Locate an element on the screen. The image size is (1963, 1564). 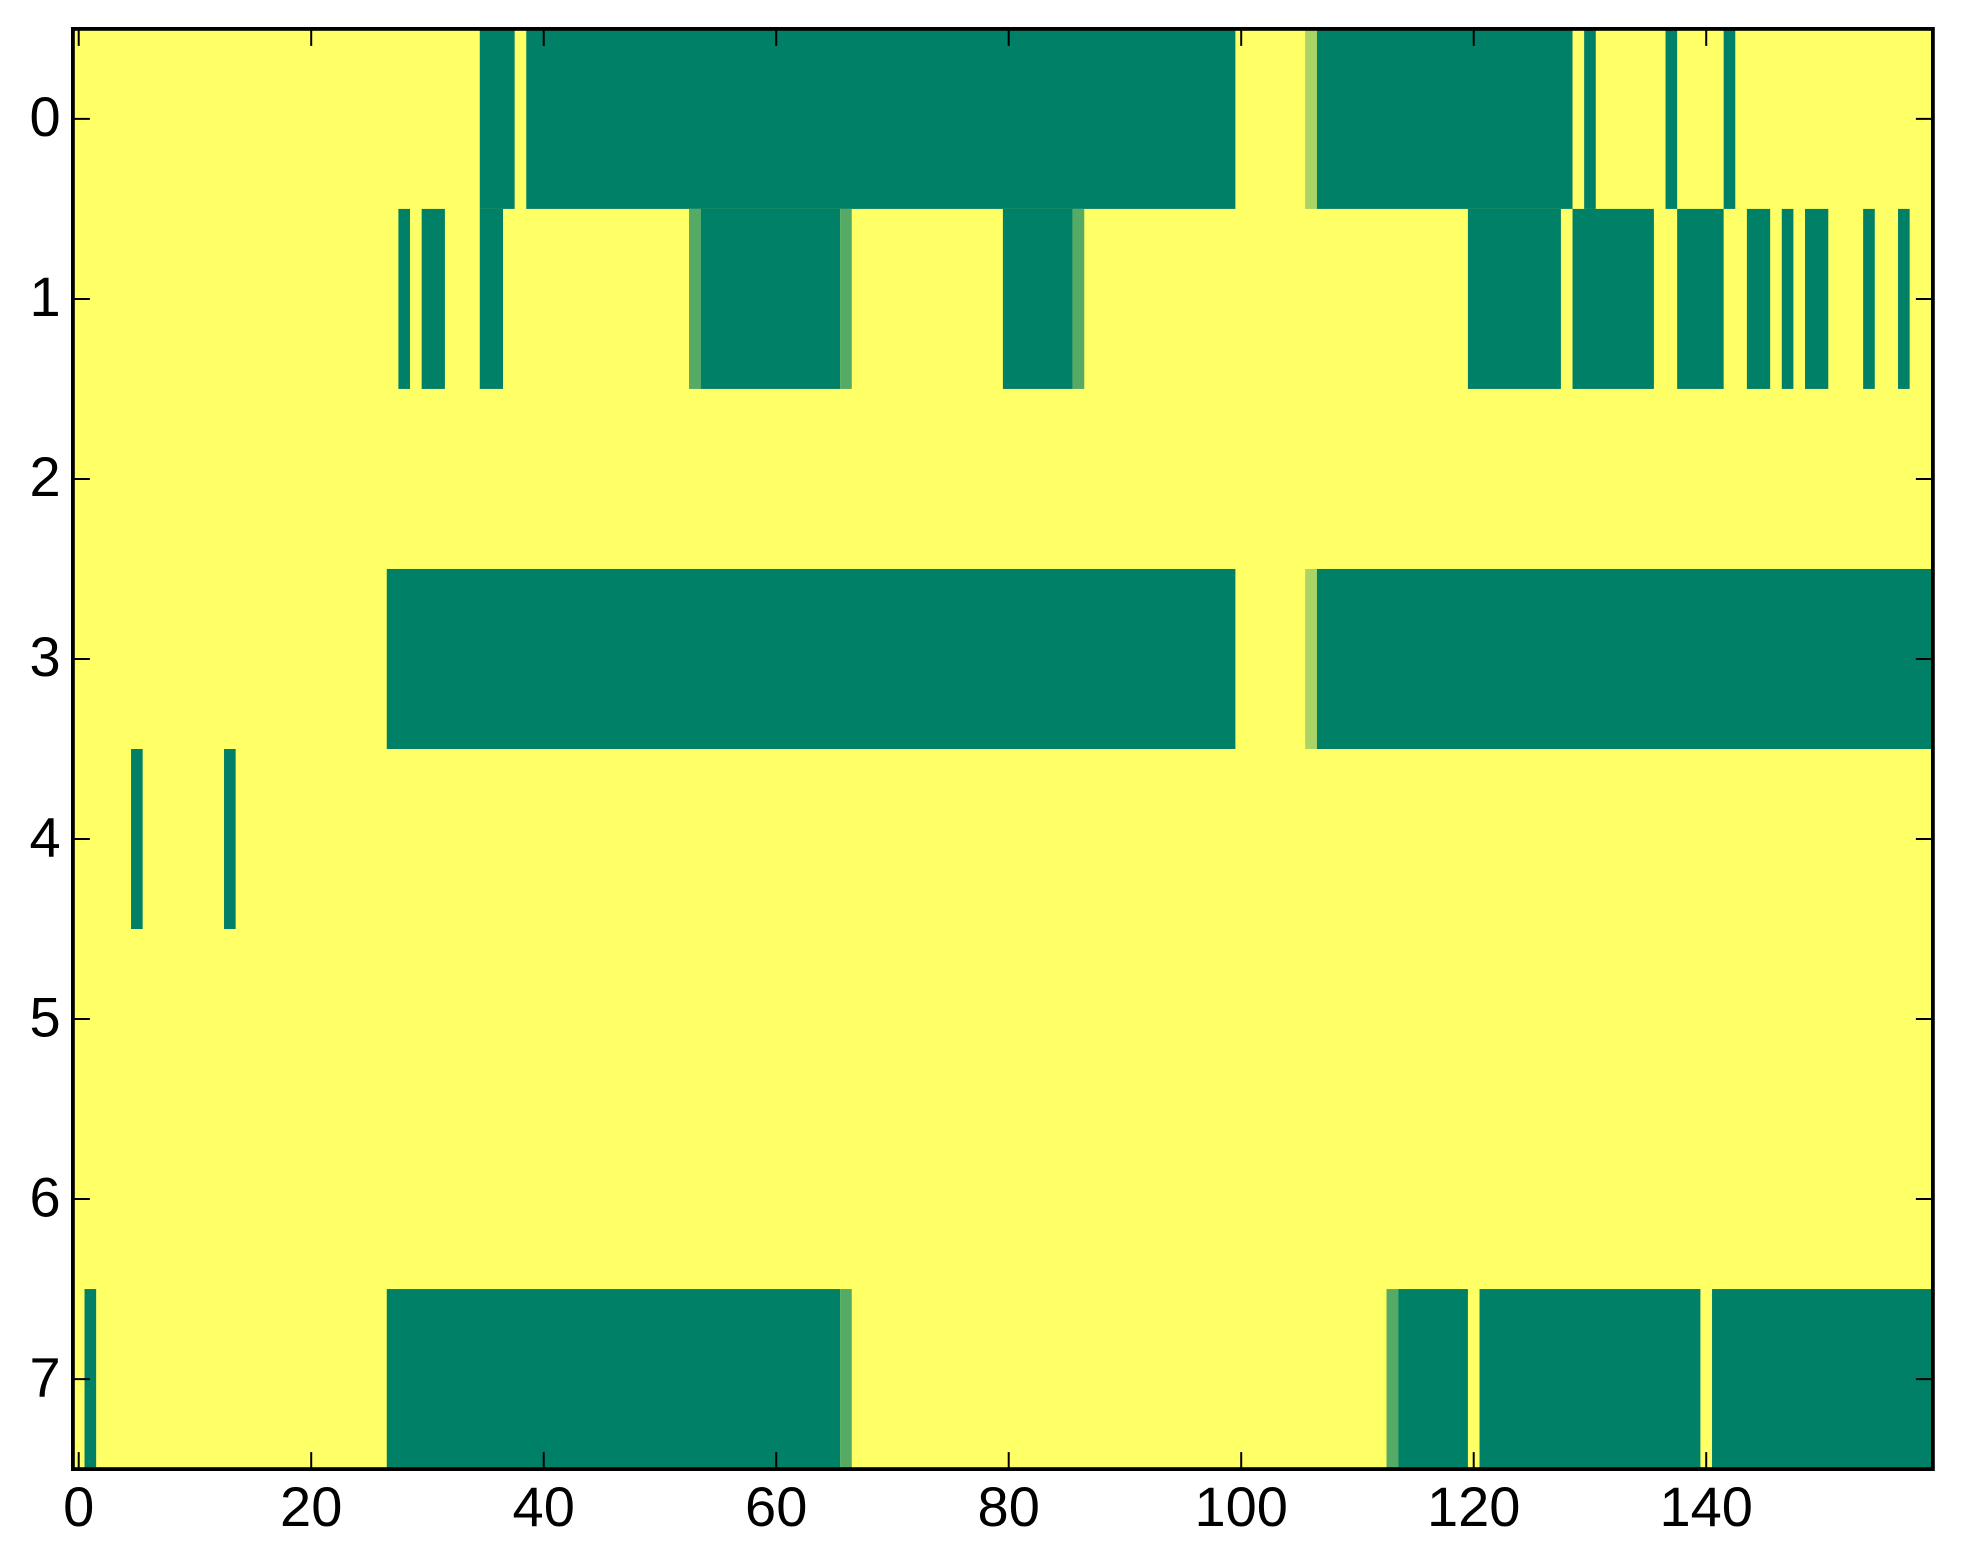
svg-text: 2 is located at coordinates (45, 476).